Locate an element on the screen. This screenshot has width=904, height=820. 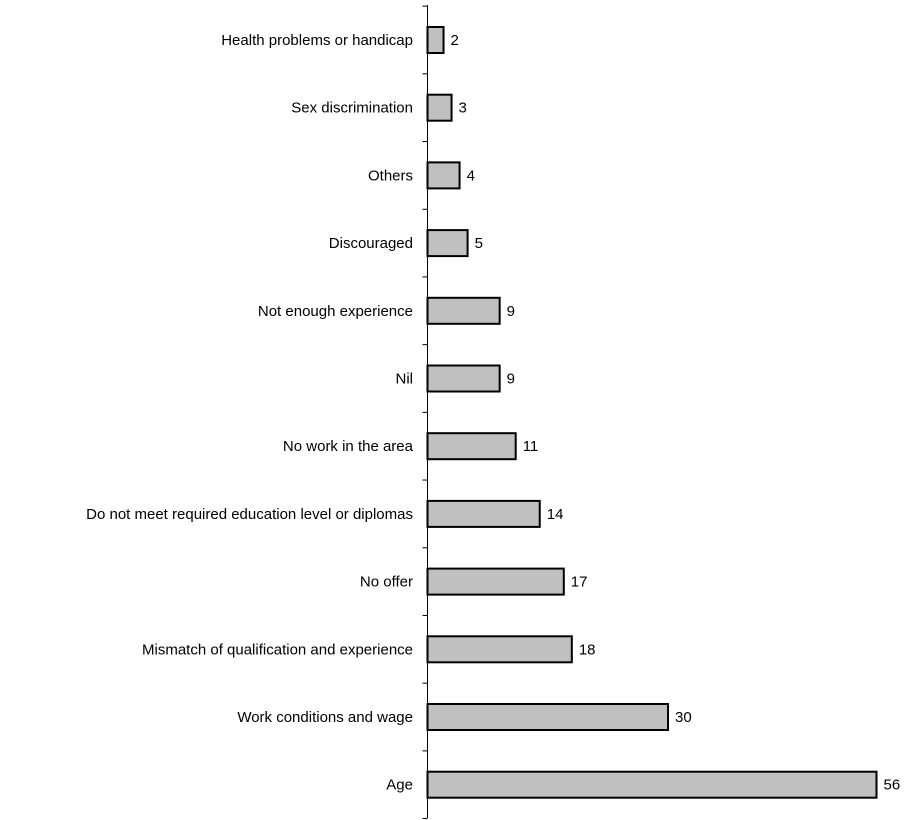
category-label: Age is located at coordinates (399, 785).